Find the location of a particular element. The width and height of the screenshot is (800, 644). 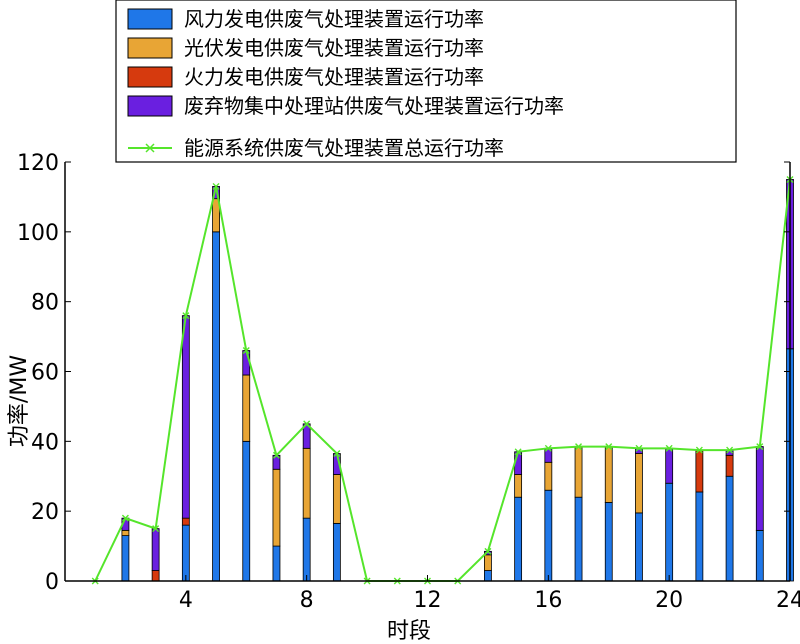

y-tick-label-100: 100 is located at coordinates (38, 233).